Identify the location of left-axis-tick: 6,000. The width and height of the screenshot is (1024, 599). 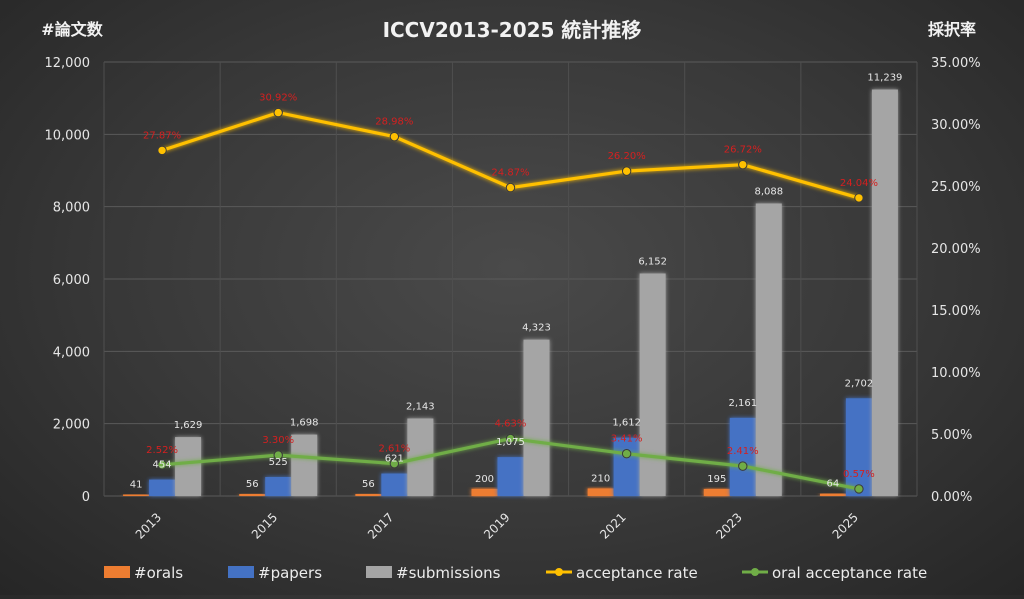
(71, 280).